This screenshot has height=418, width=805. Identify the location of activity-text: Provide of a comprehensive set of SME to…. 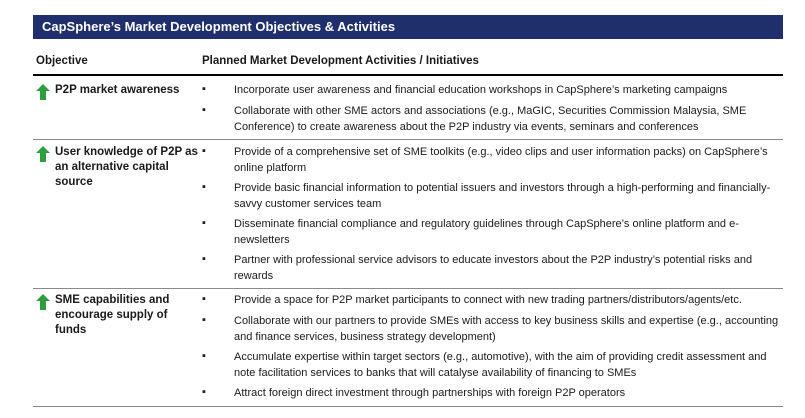
(501, 160).